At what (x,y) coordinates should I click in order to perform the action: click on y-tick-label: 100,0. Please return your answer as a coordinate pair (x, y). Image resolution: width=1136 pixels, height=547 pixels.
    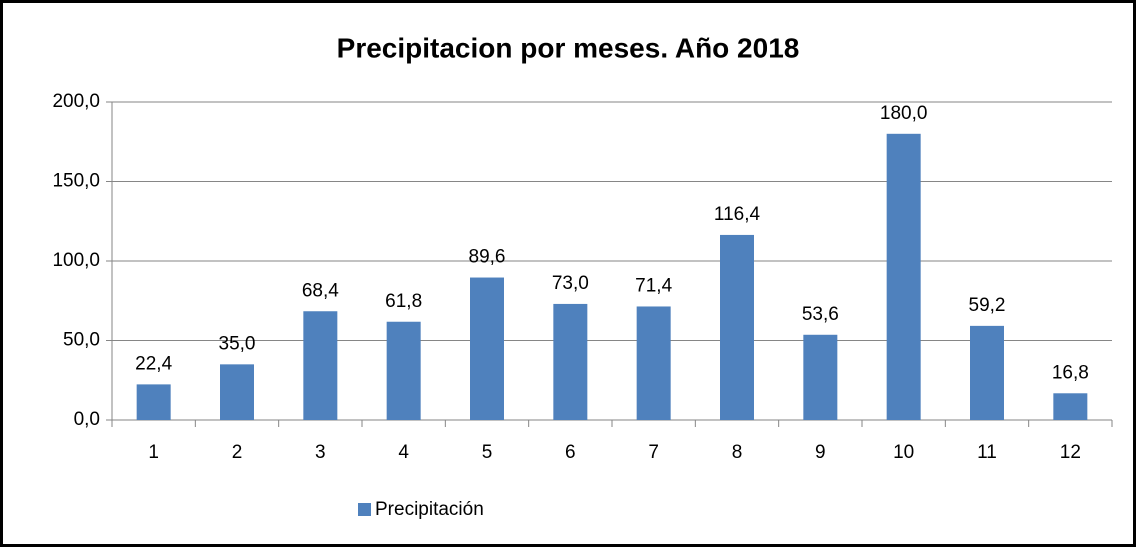
    Looking at the image, I should click on (76, 260).